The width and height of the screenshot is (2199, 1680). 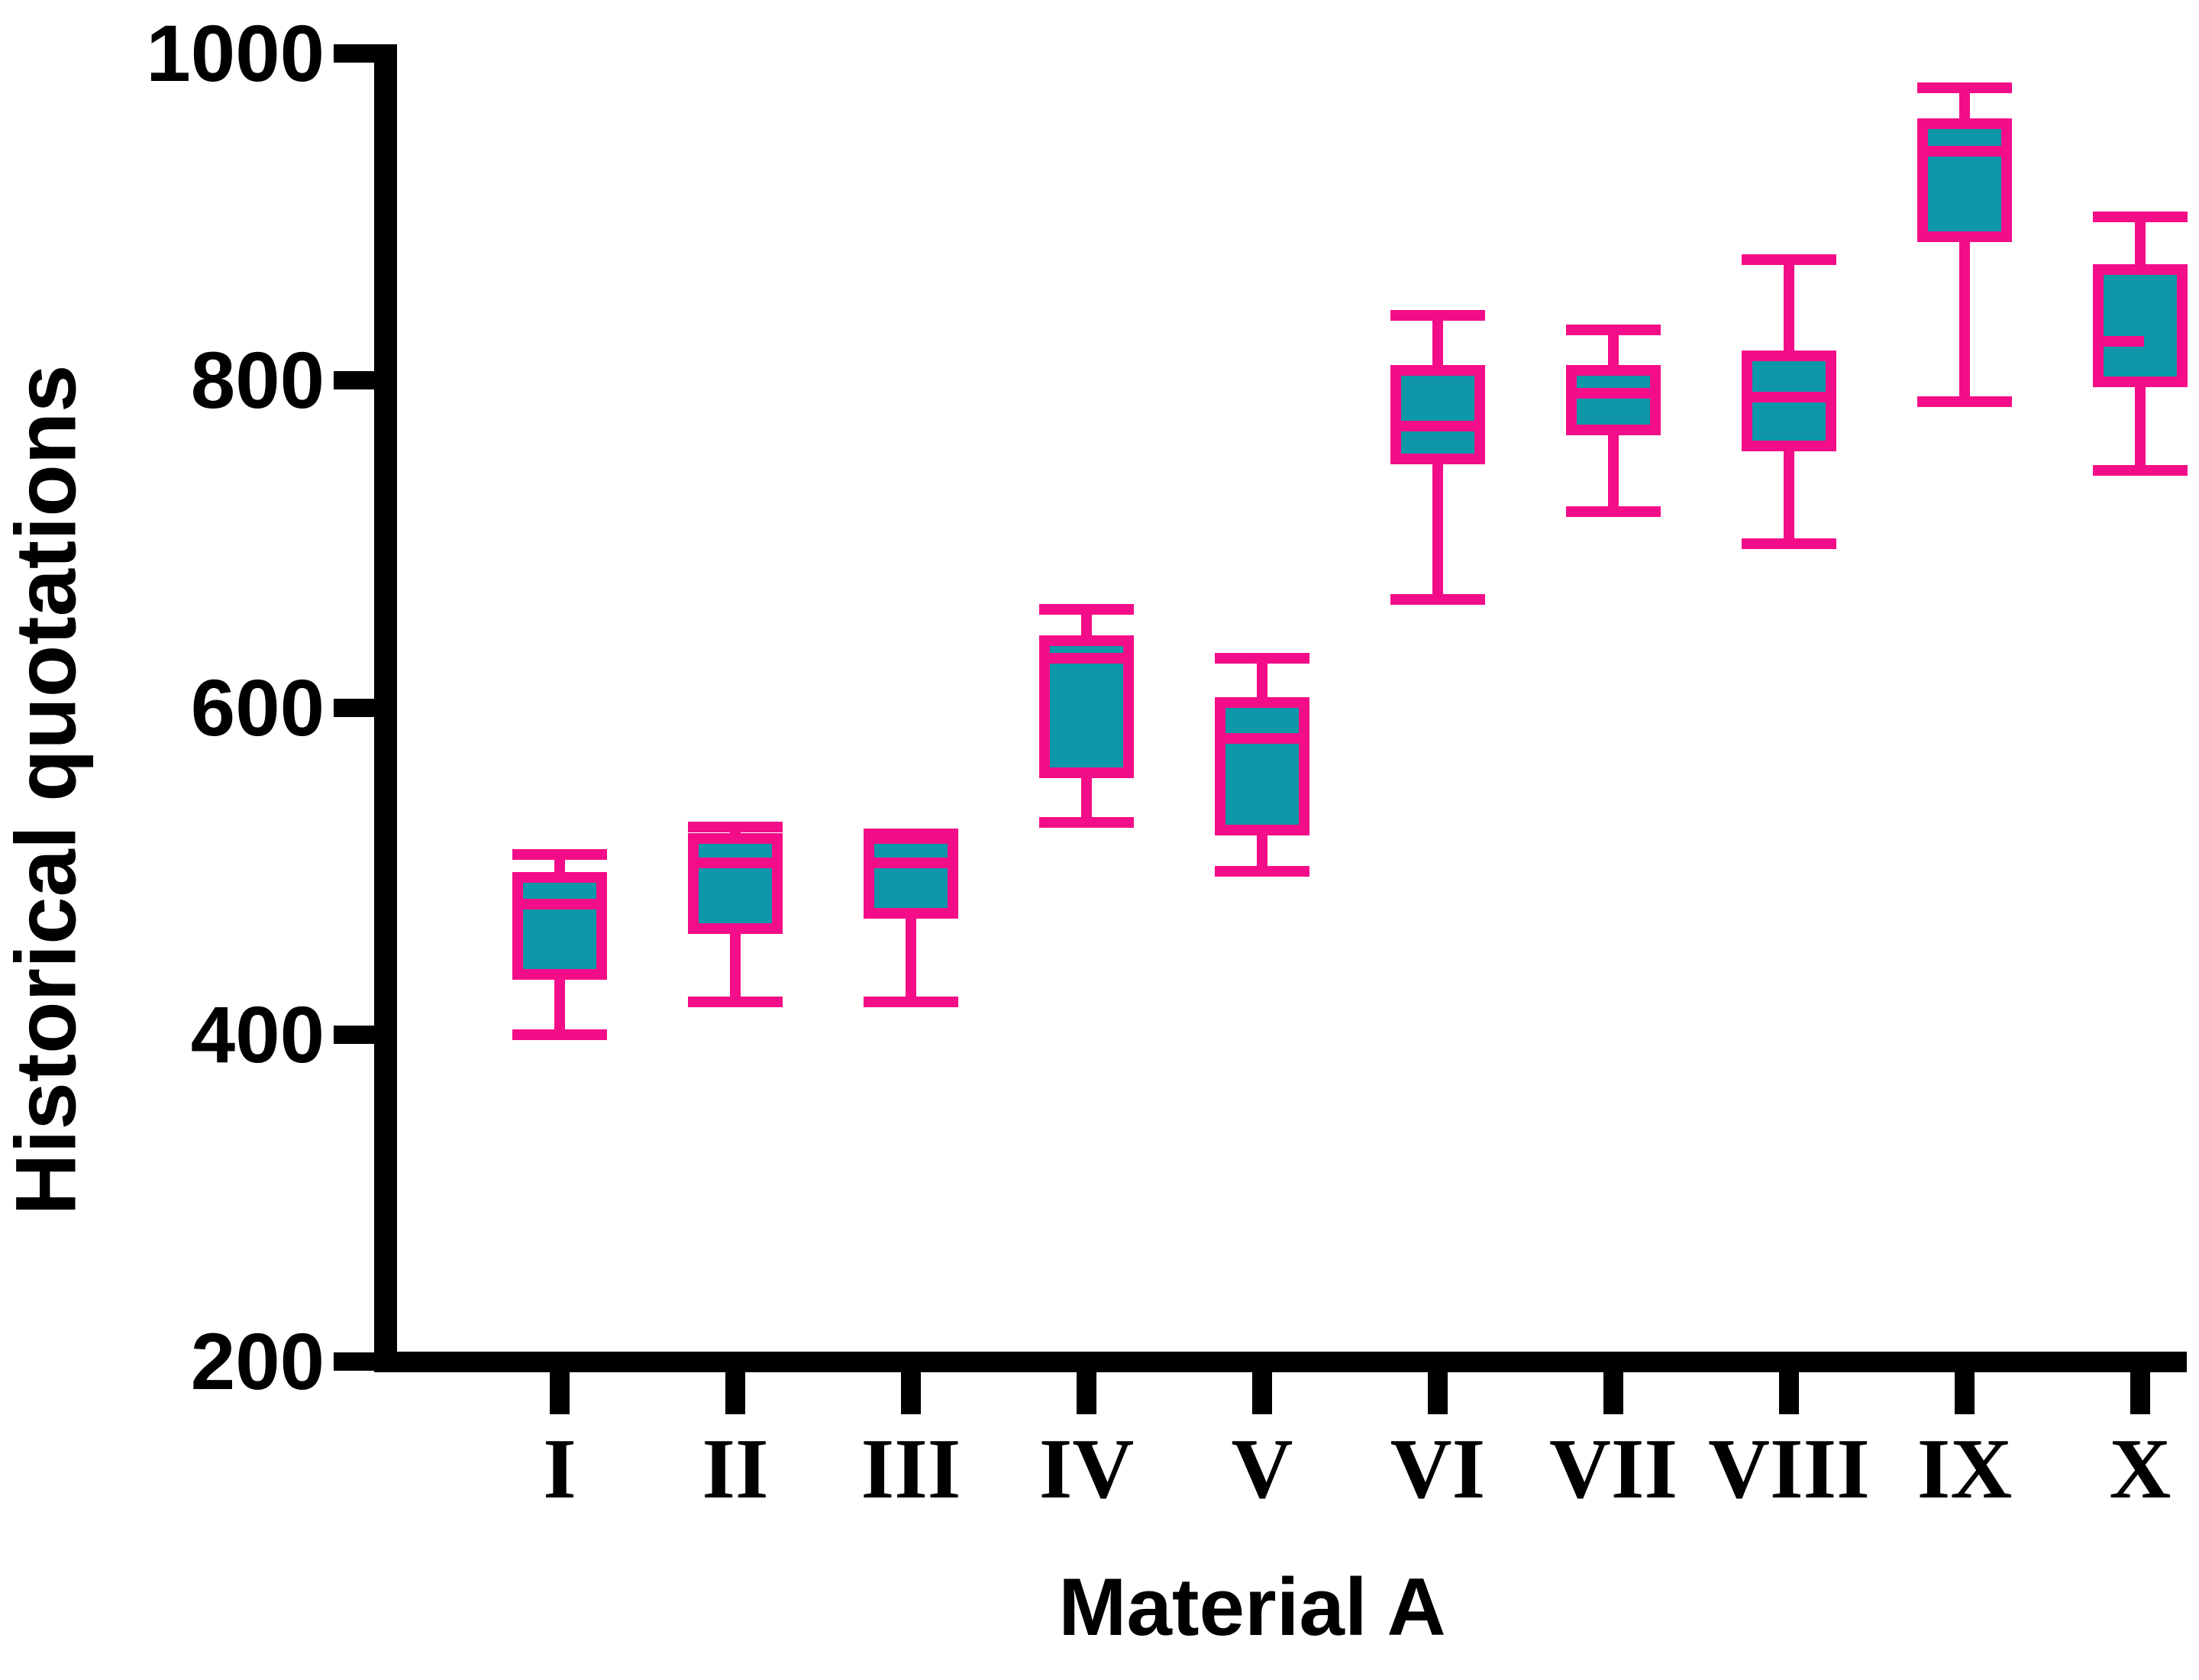 I want to click on x-tick-label: V, so click(x=1262, y=1469).